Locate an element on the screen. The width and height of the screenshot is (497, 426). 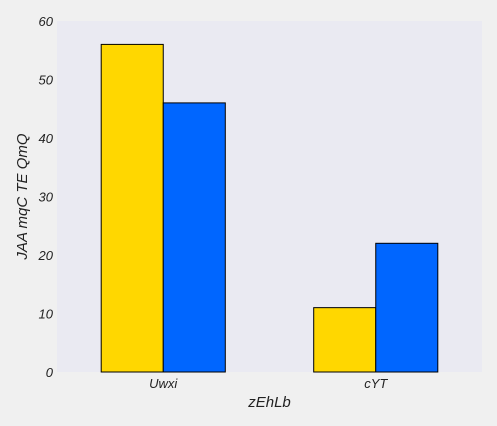
x-tick-label: Uwxi is located at coordinates (163, 383).